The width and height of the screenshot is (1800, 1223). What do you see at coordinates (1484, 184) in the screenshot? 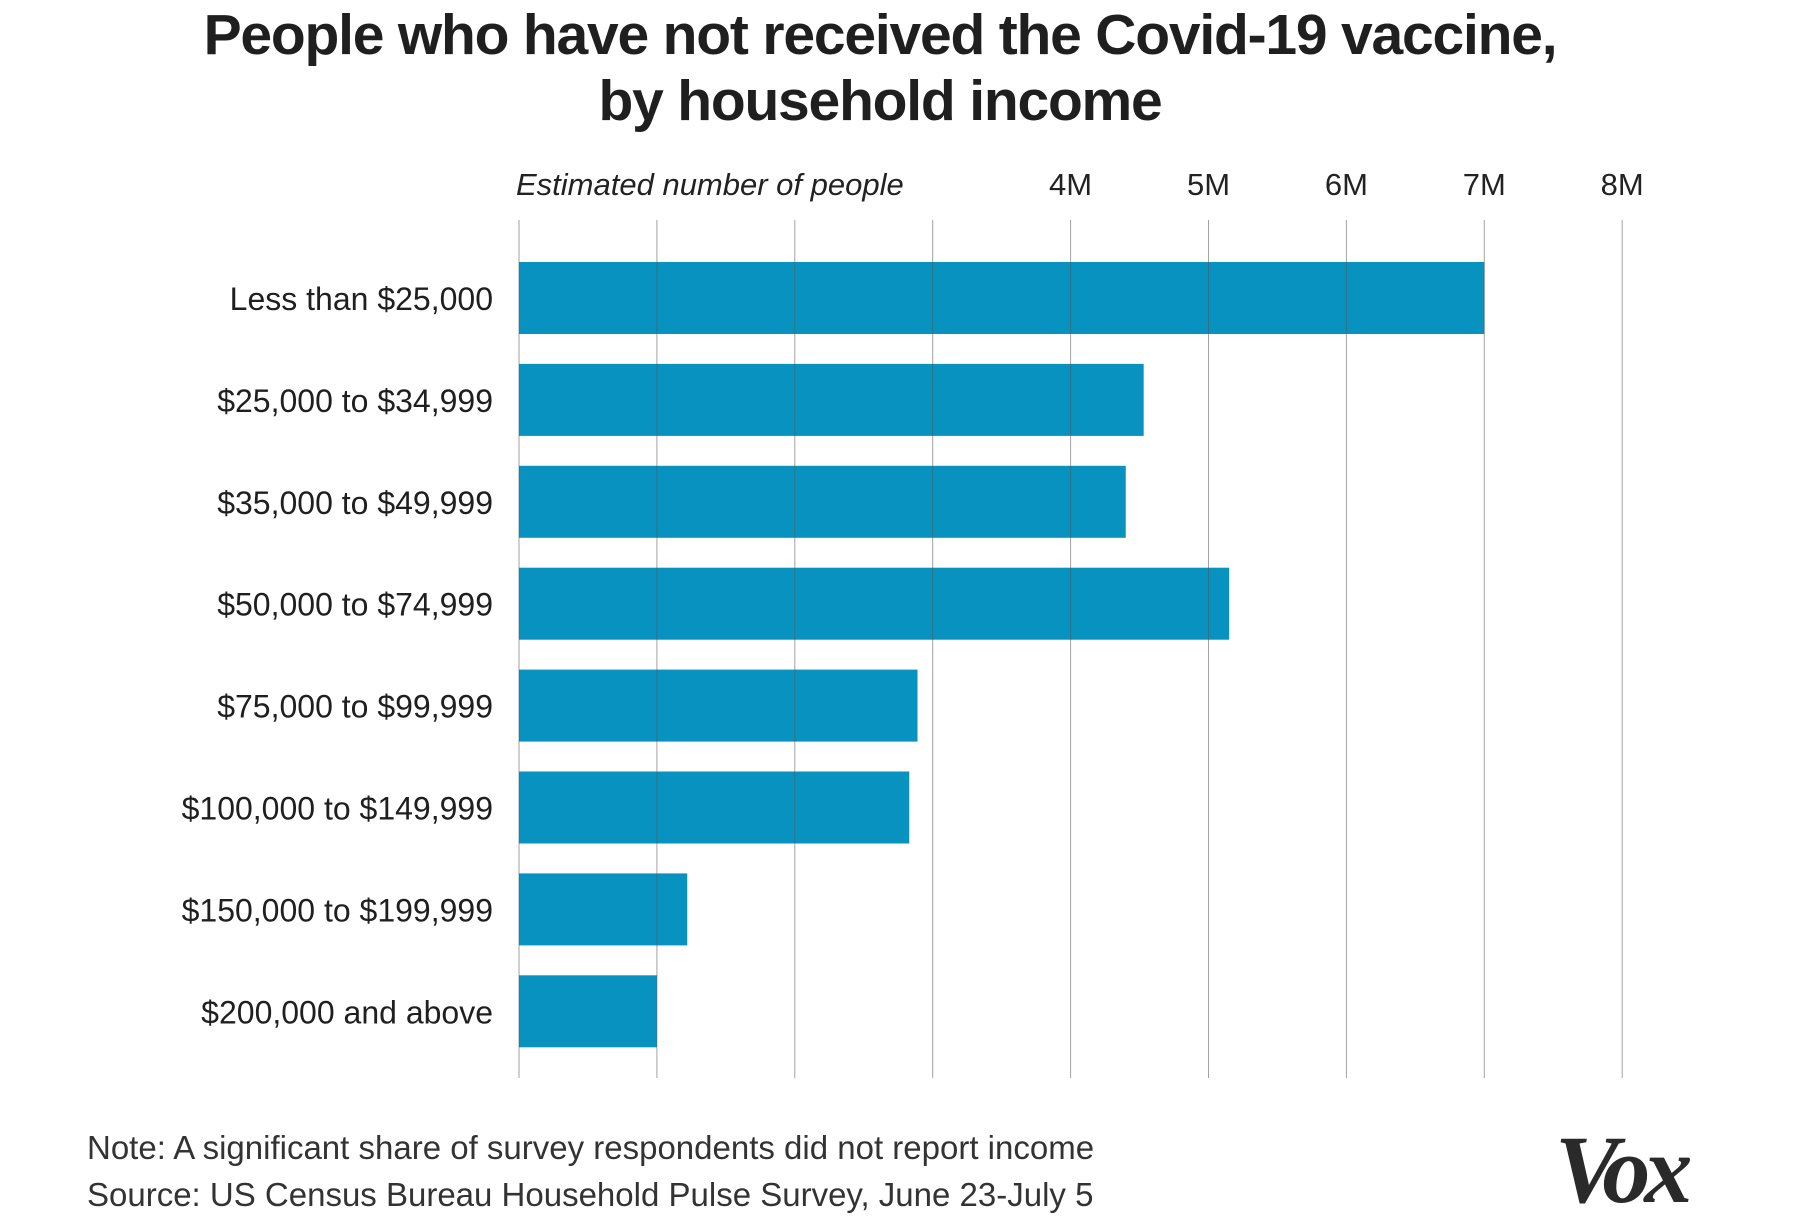
I see `tick-label-3: 7M` at bounding box center [1484, 184].